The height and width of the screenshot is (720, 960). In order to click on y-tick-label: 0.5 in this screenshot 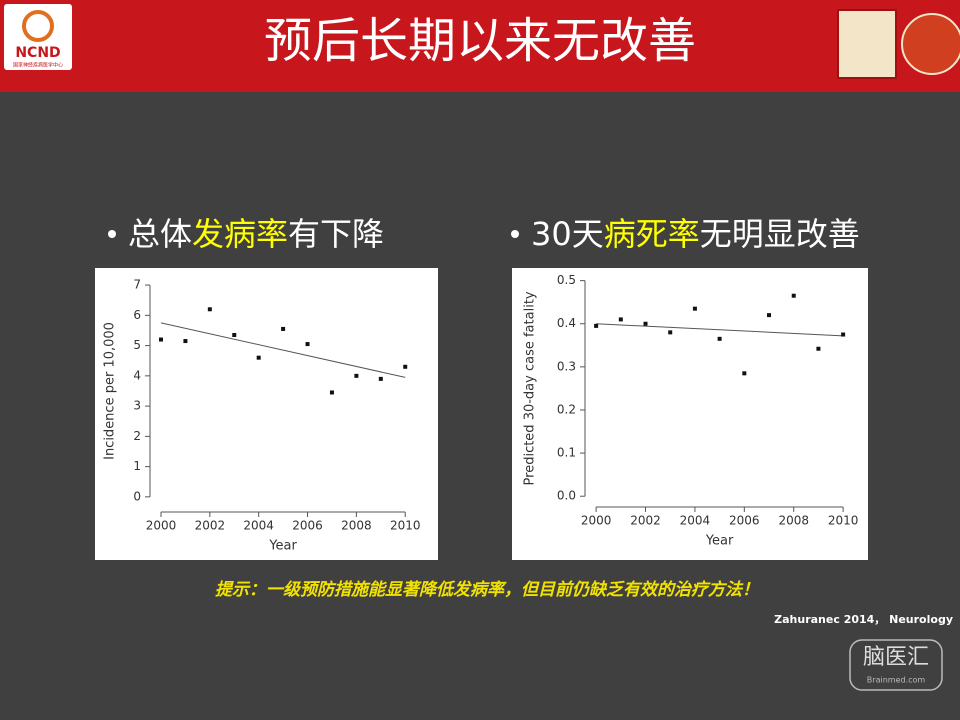, I will do `click(566, 280)`.